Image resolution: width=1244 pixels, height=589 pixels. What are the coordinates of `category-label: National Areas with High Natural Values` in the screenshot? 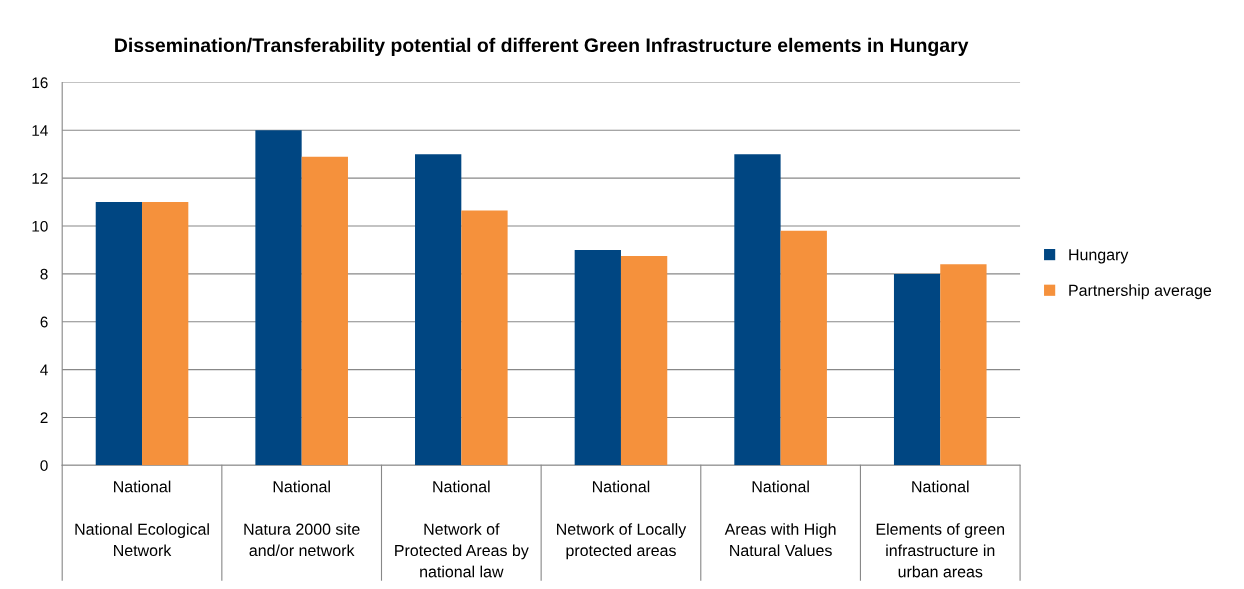 It's located at (780, 518).